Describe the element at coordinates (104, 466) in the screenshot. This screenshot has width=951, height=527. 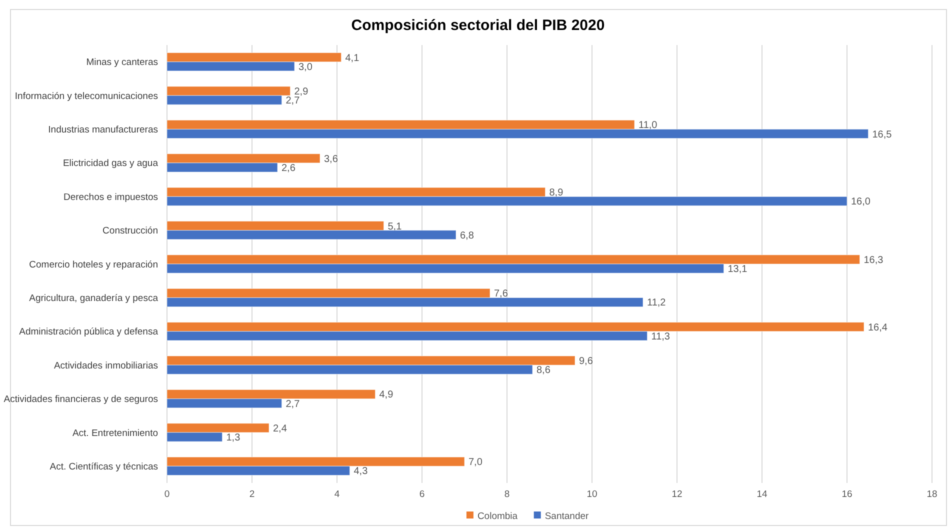
I see `y-tick-label: Act. Científicas y técnicas` at that location.